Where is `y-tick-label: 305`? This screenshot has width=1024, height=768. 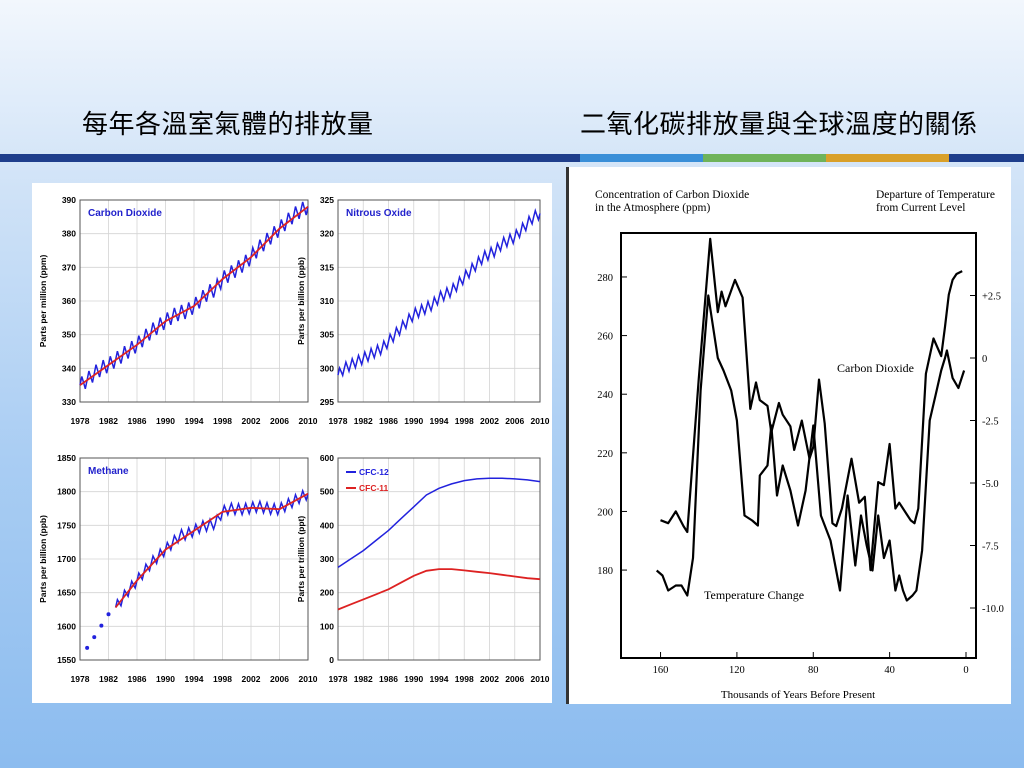
y-tick-label: 305 is located at coordinates (327, 335).